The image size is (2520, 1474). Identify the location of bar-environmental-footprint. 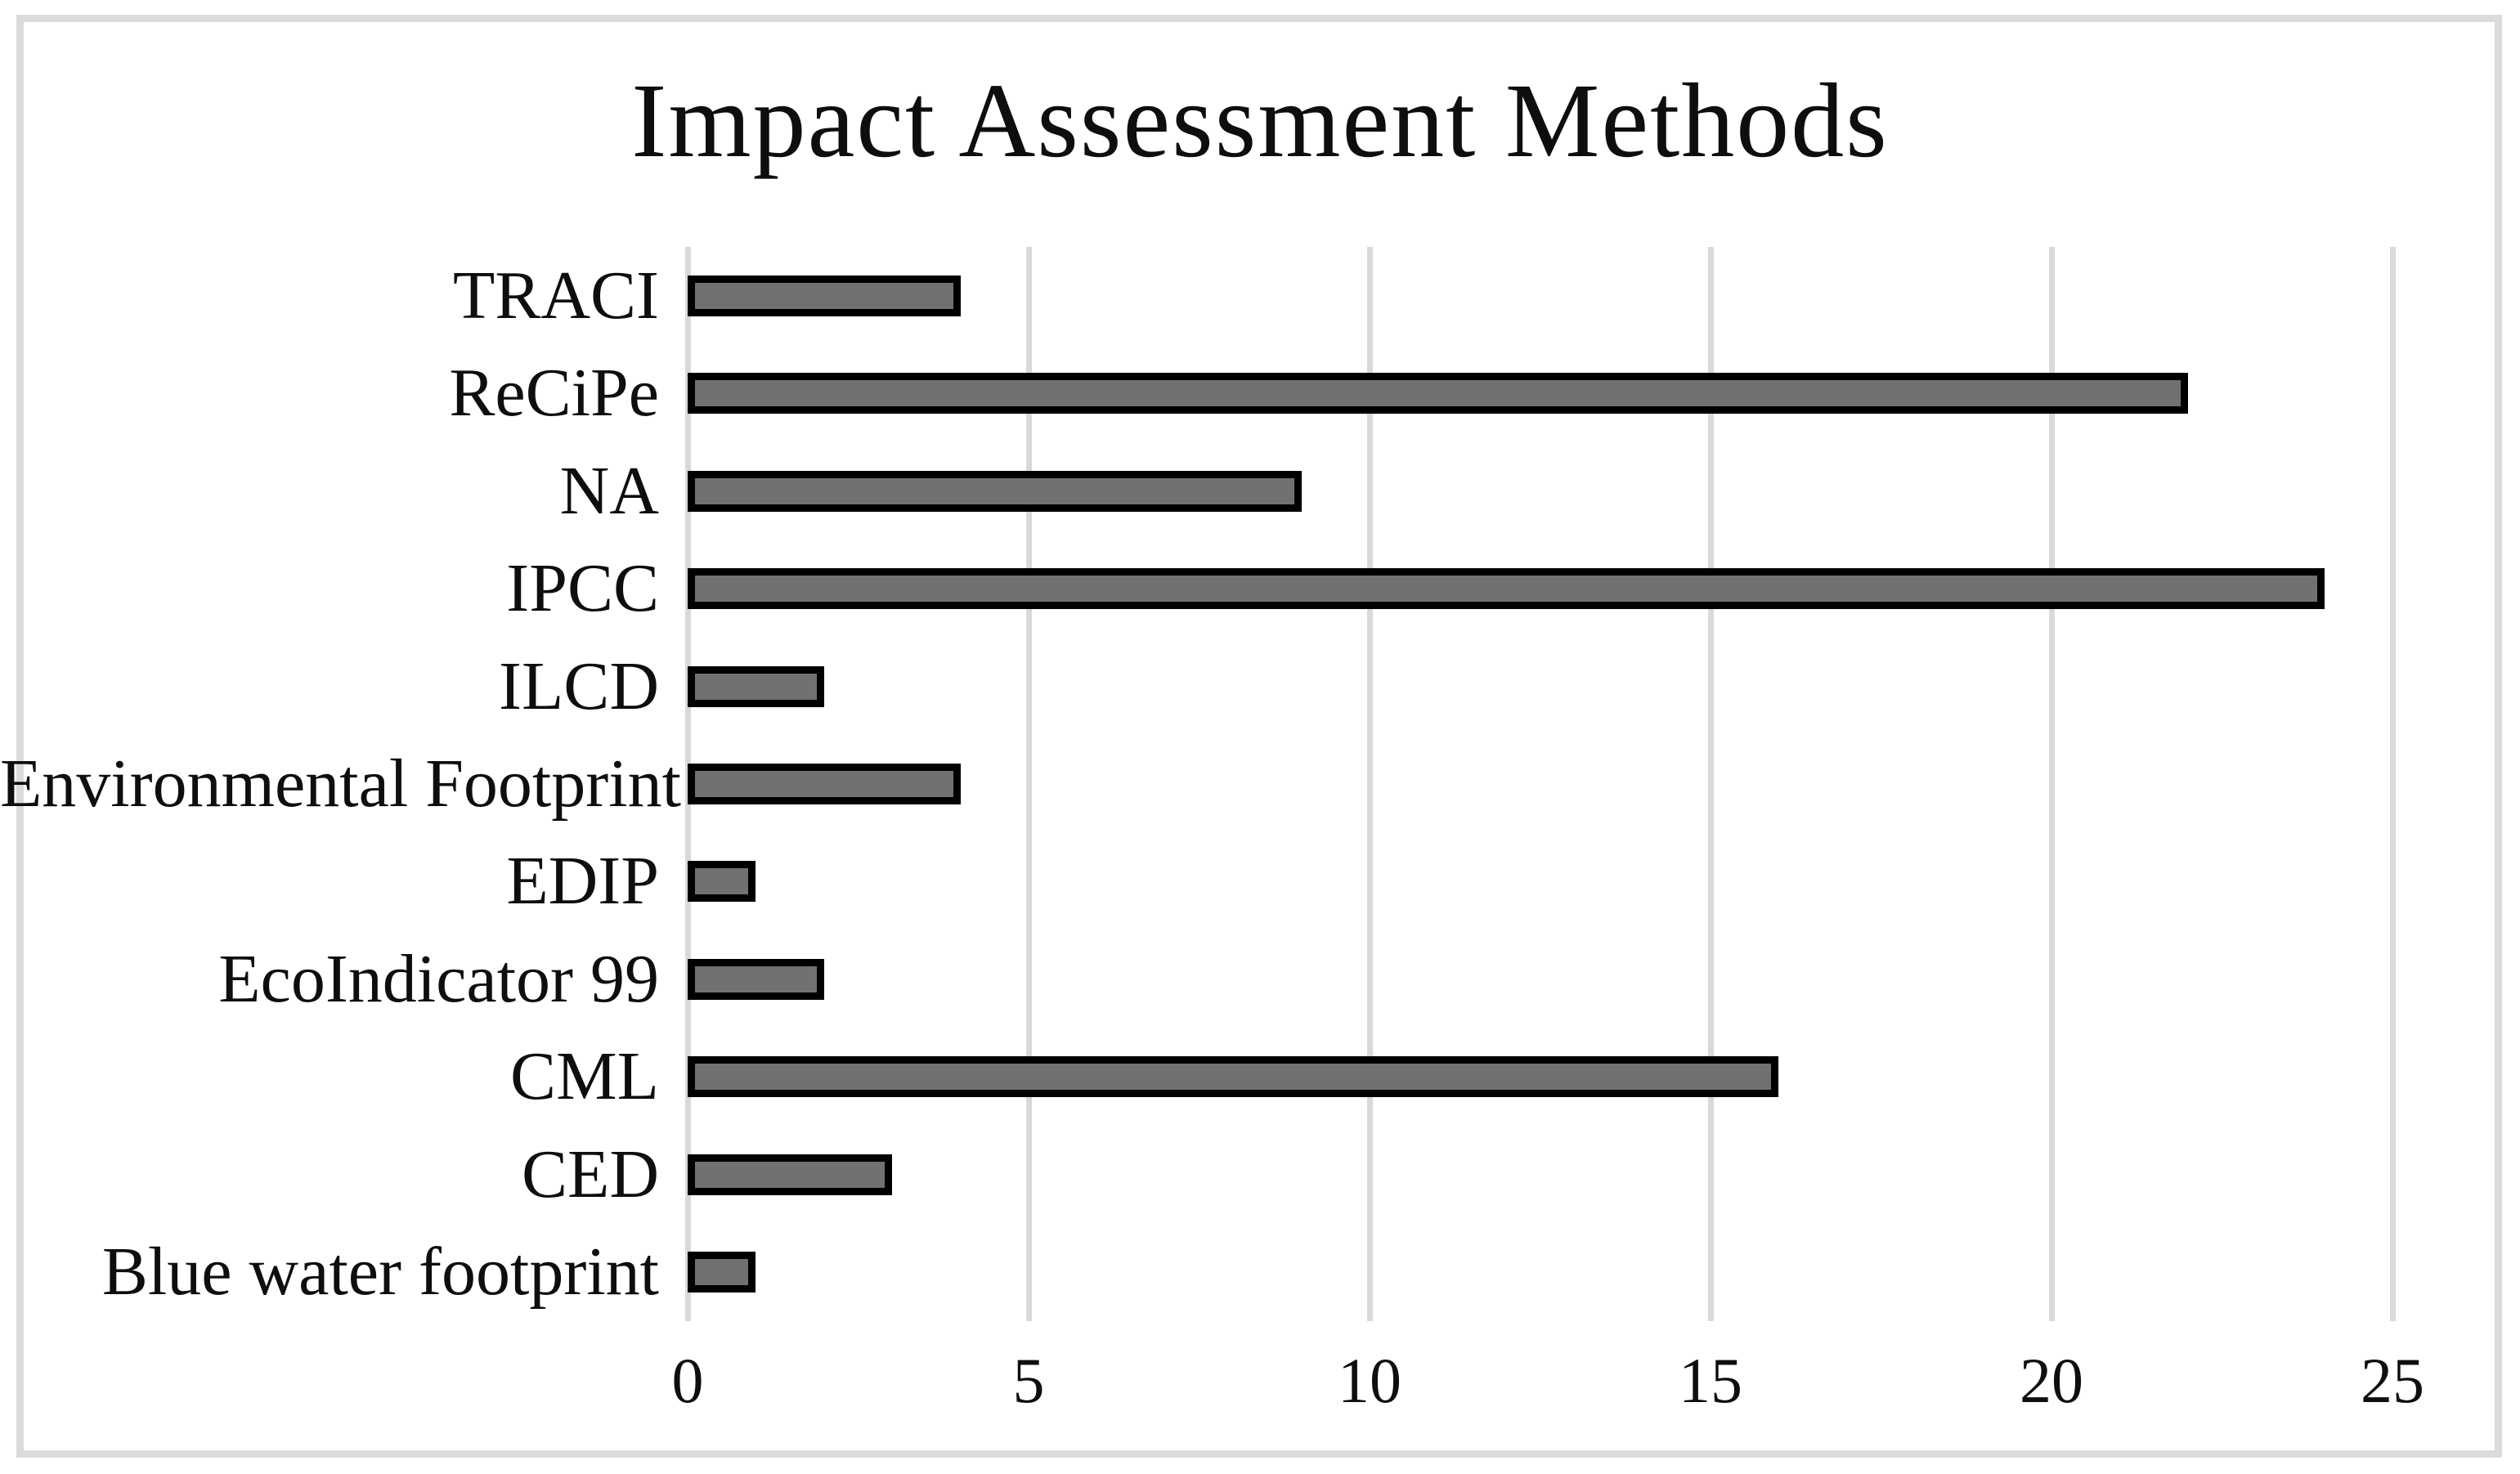
(824, 783).